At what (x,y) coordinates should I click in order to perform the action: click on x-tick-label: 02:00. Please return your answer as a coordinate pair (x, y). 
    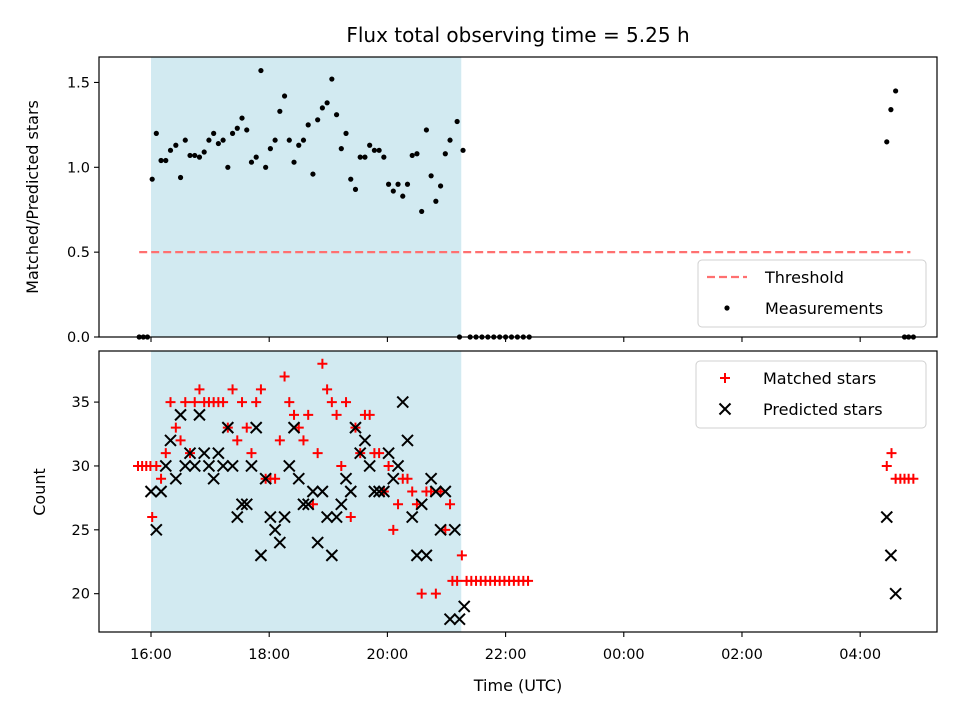
    Looking at the image, I should click on (742, 655).